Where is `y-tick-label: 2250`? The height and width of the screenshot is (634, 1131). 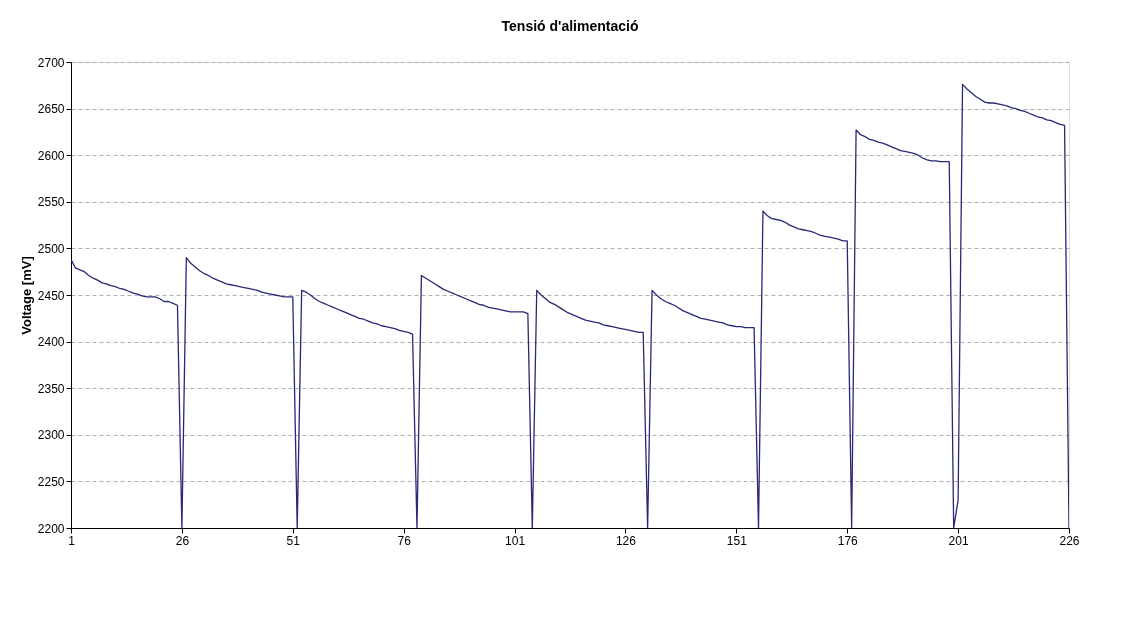 y-tick-label: 2250 is located at coordinates (51, 481).